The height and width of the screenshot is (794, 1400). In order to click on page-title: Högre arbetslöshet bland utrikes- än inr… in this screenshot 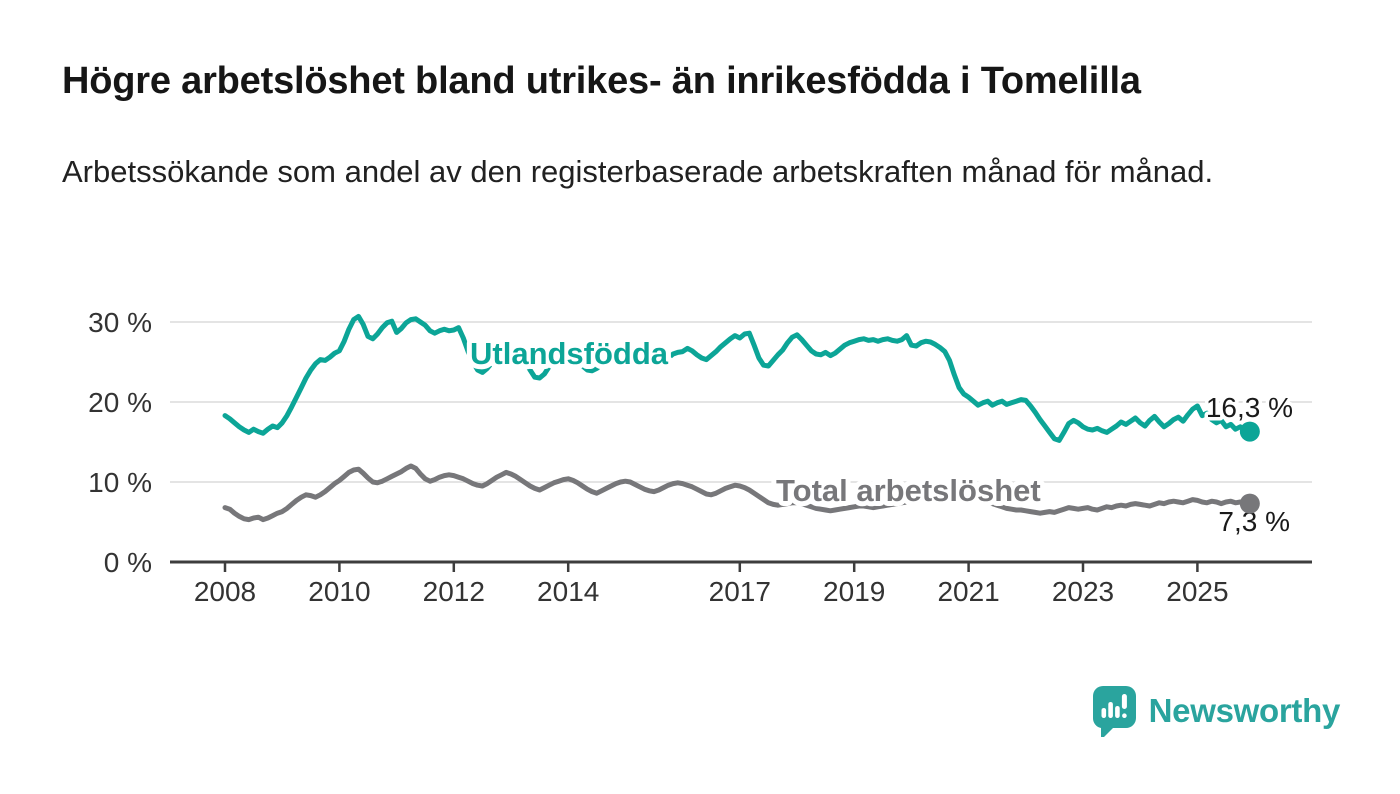, I will do `click(601, 81)`.